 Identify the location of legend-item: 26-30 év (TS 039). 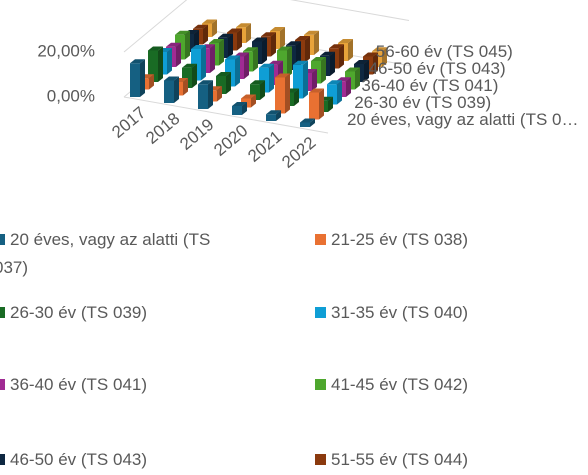
(115, 313).